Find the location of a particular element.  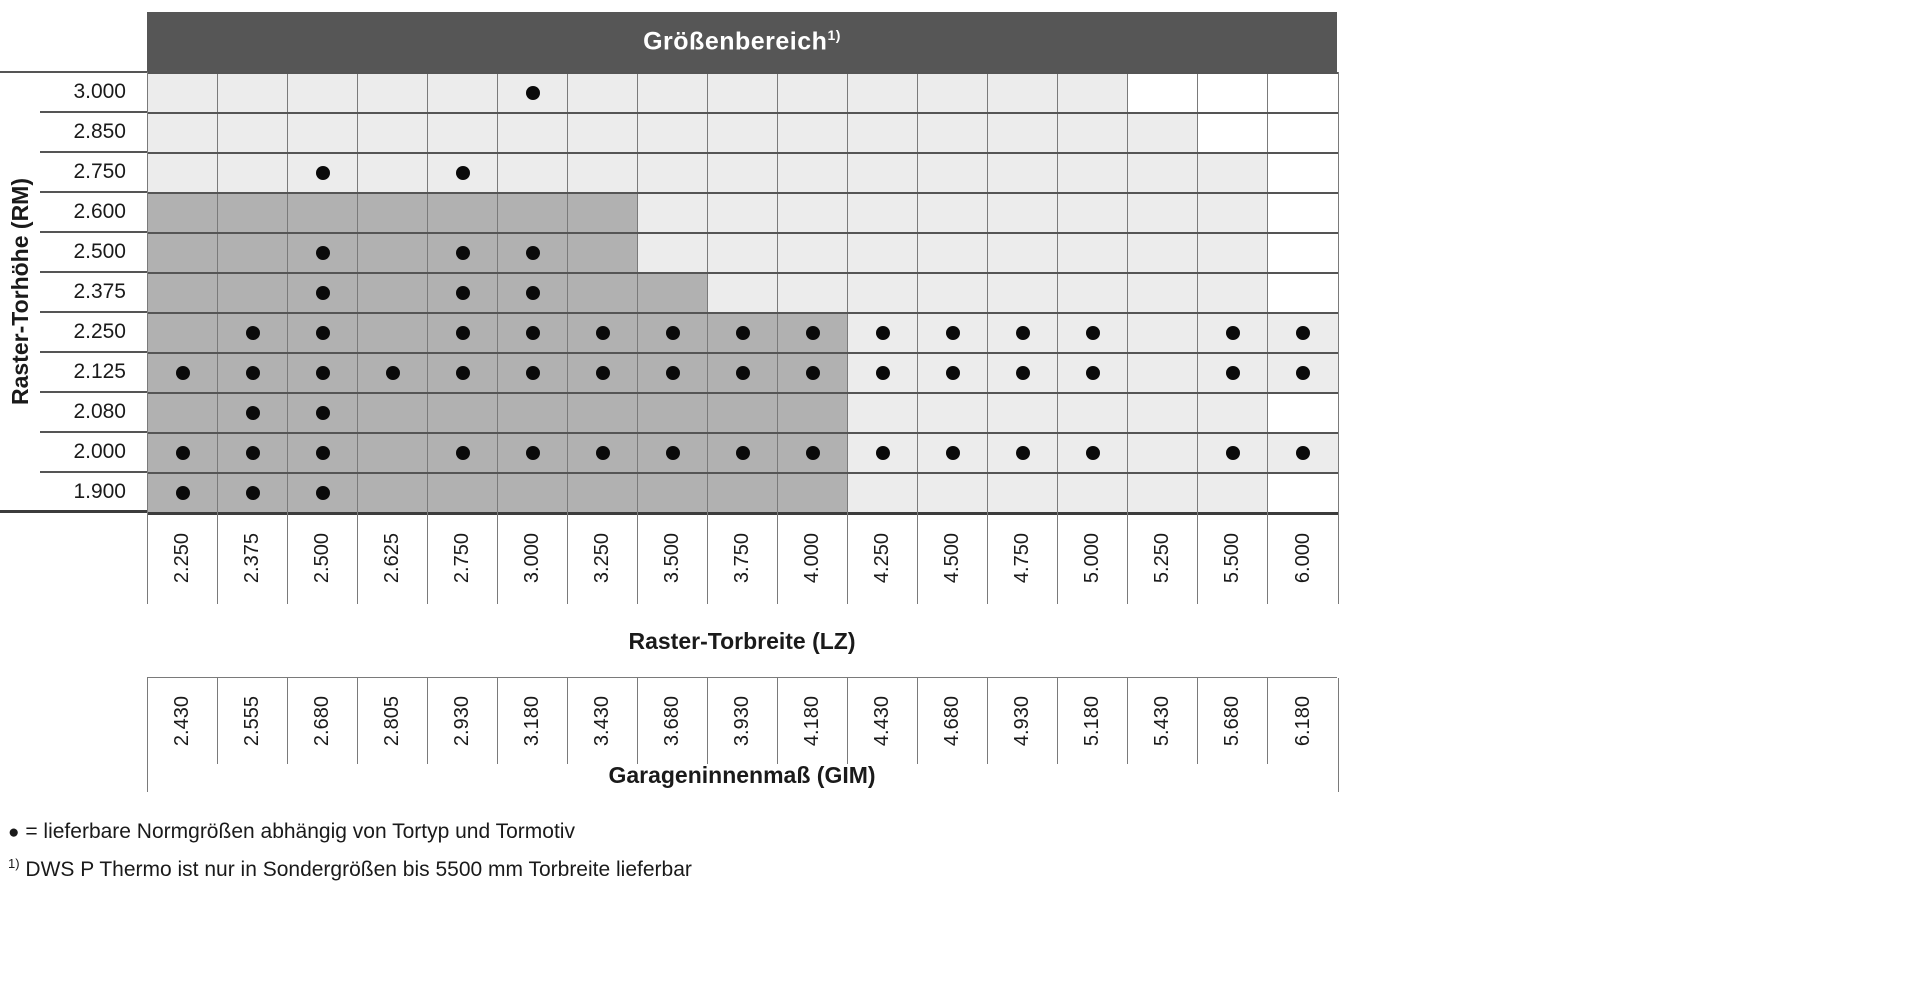

lz-label: 5.000 is located at coordinates (1093, 558).